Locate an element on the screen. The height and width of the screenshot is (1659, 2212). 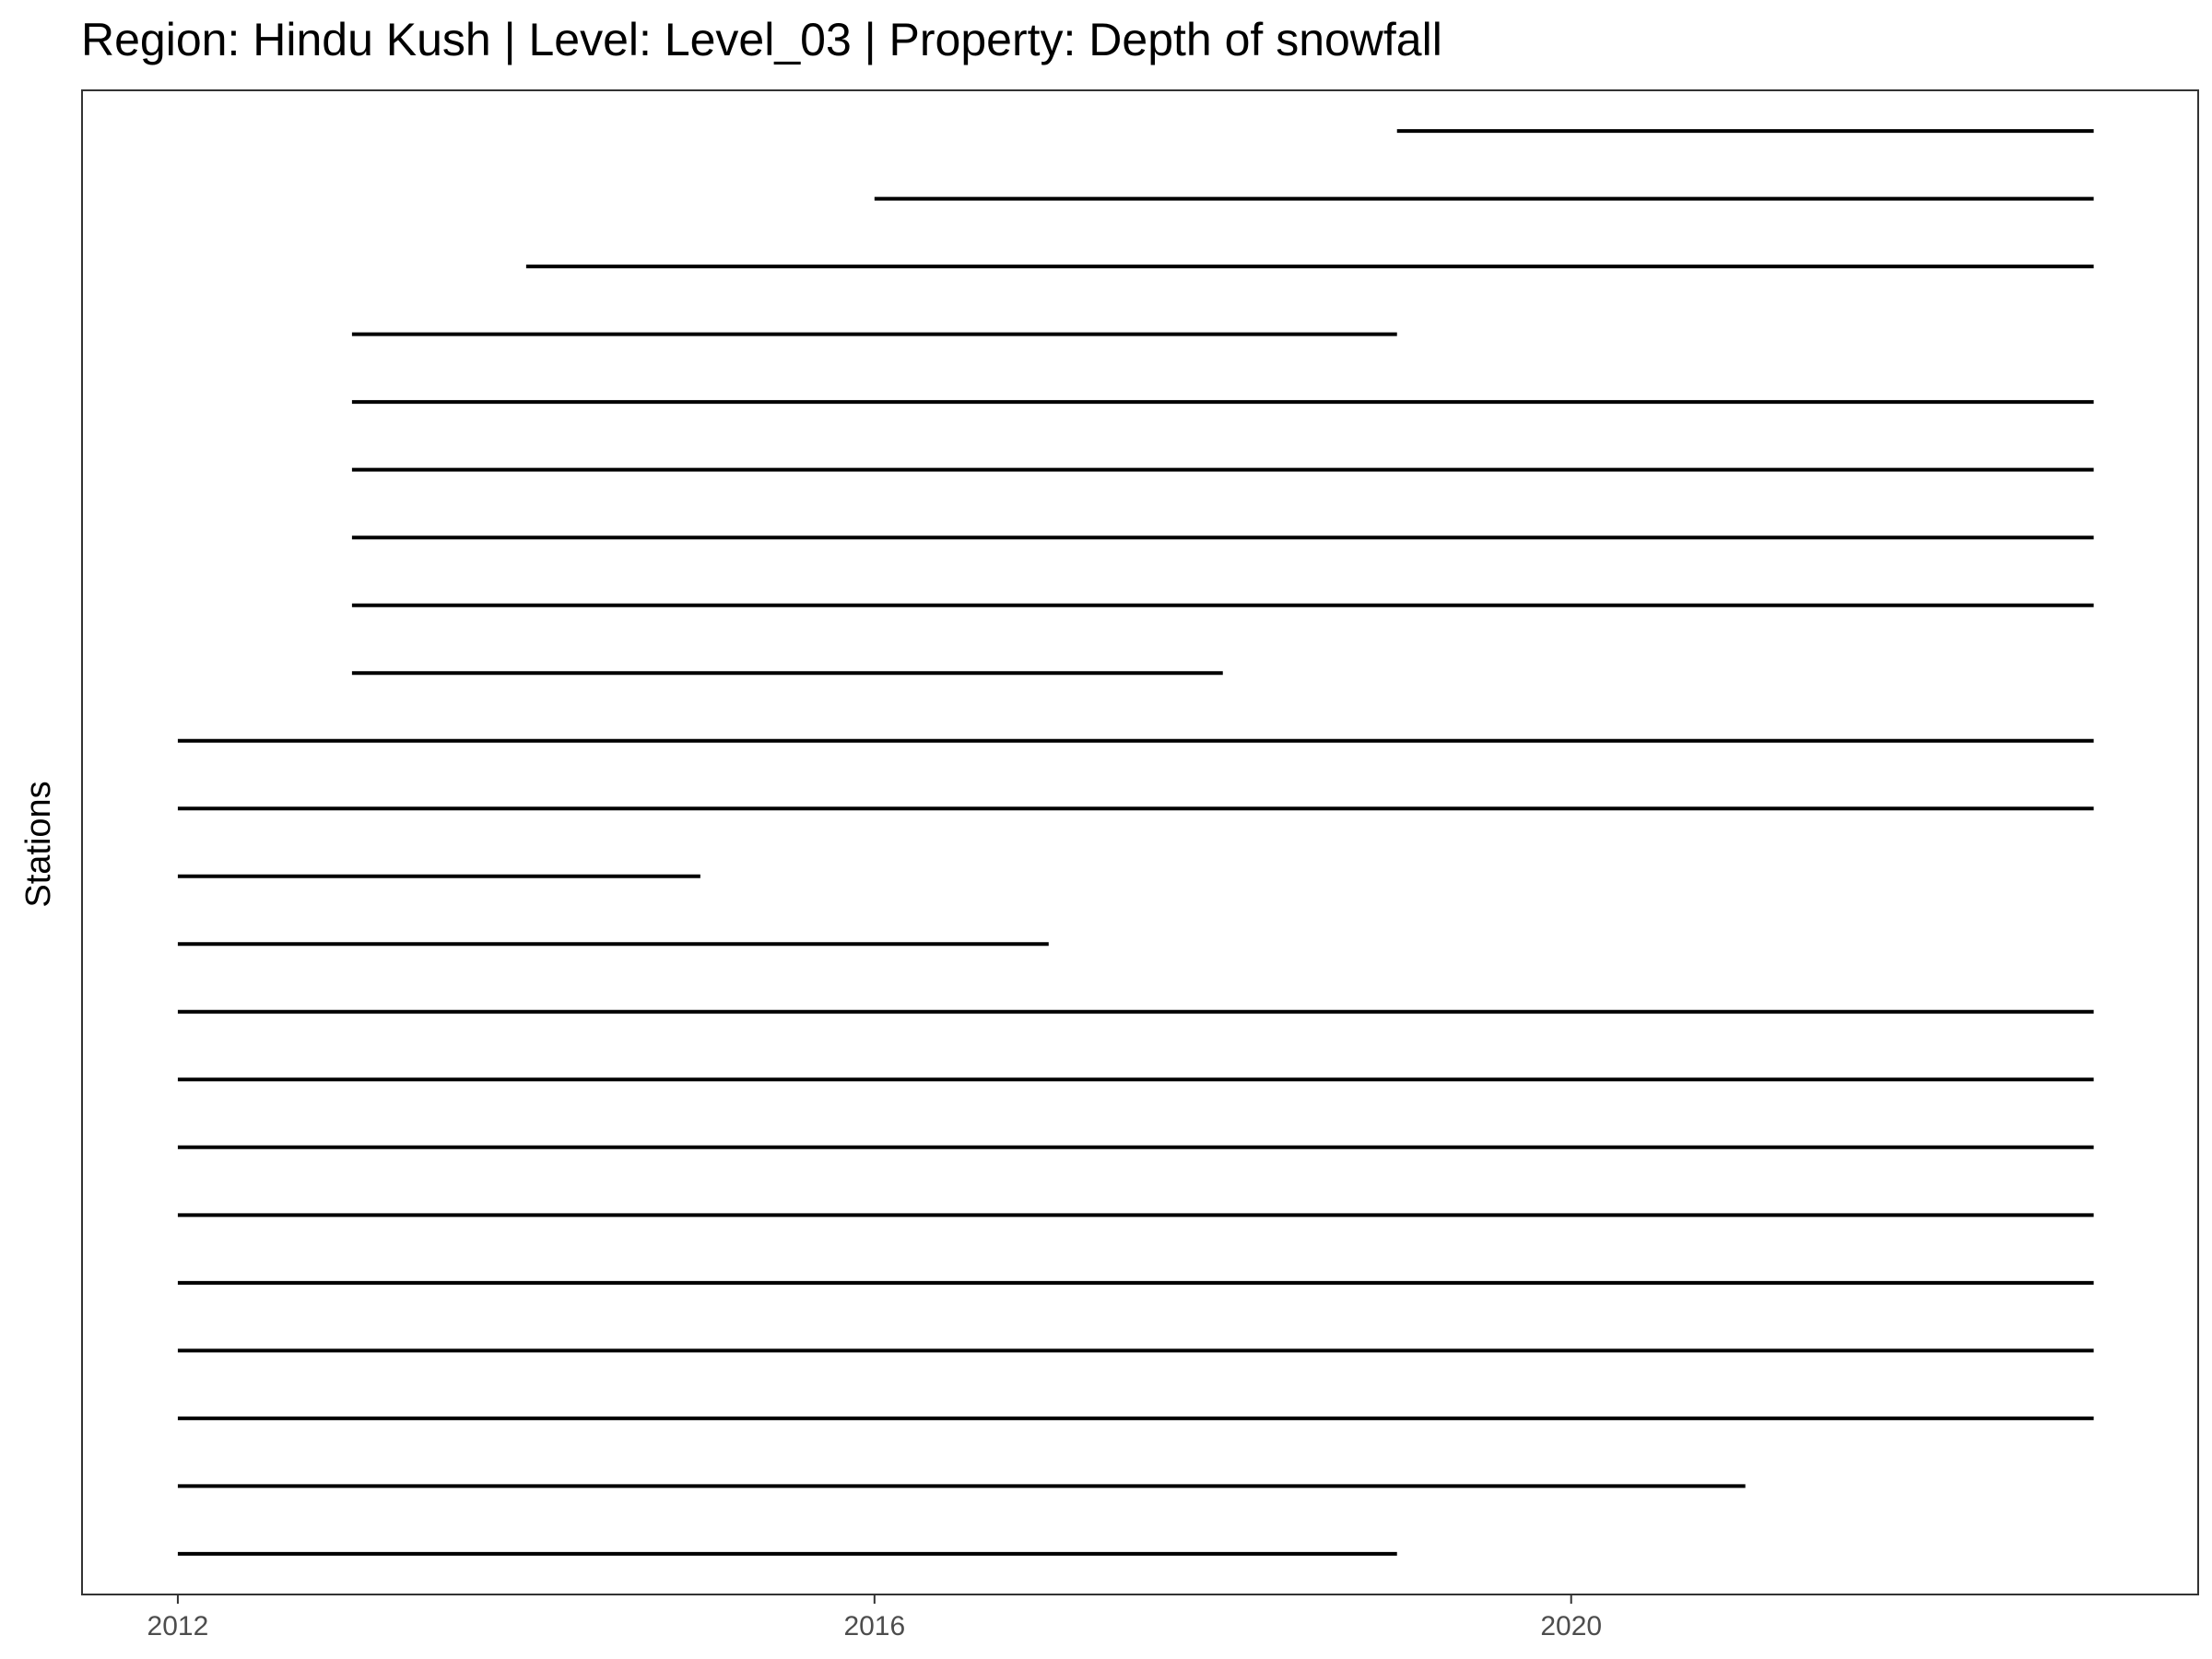
x-tick-label-2012: 2012 is located at coordinates (178, 1626).